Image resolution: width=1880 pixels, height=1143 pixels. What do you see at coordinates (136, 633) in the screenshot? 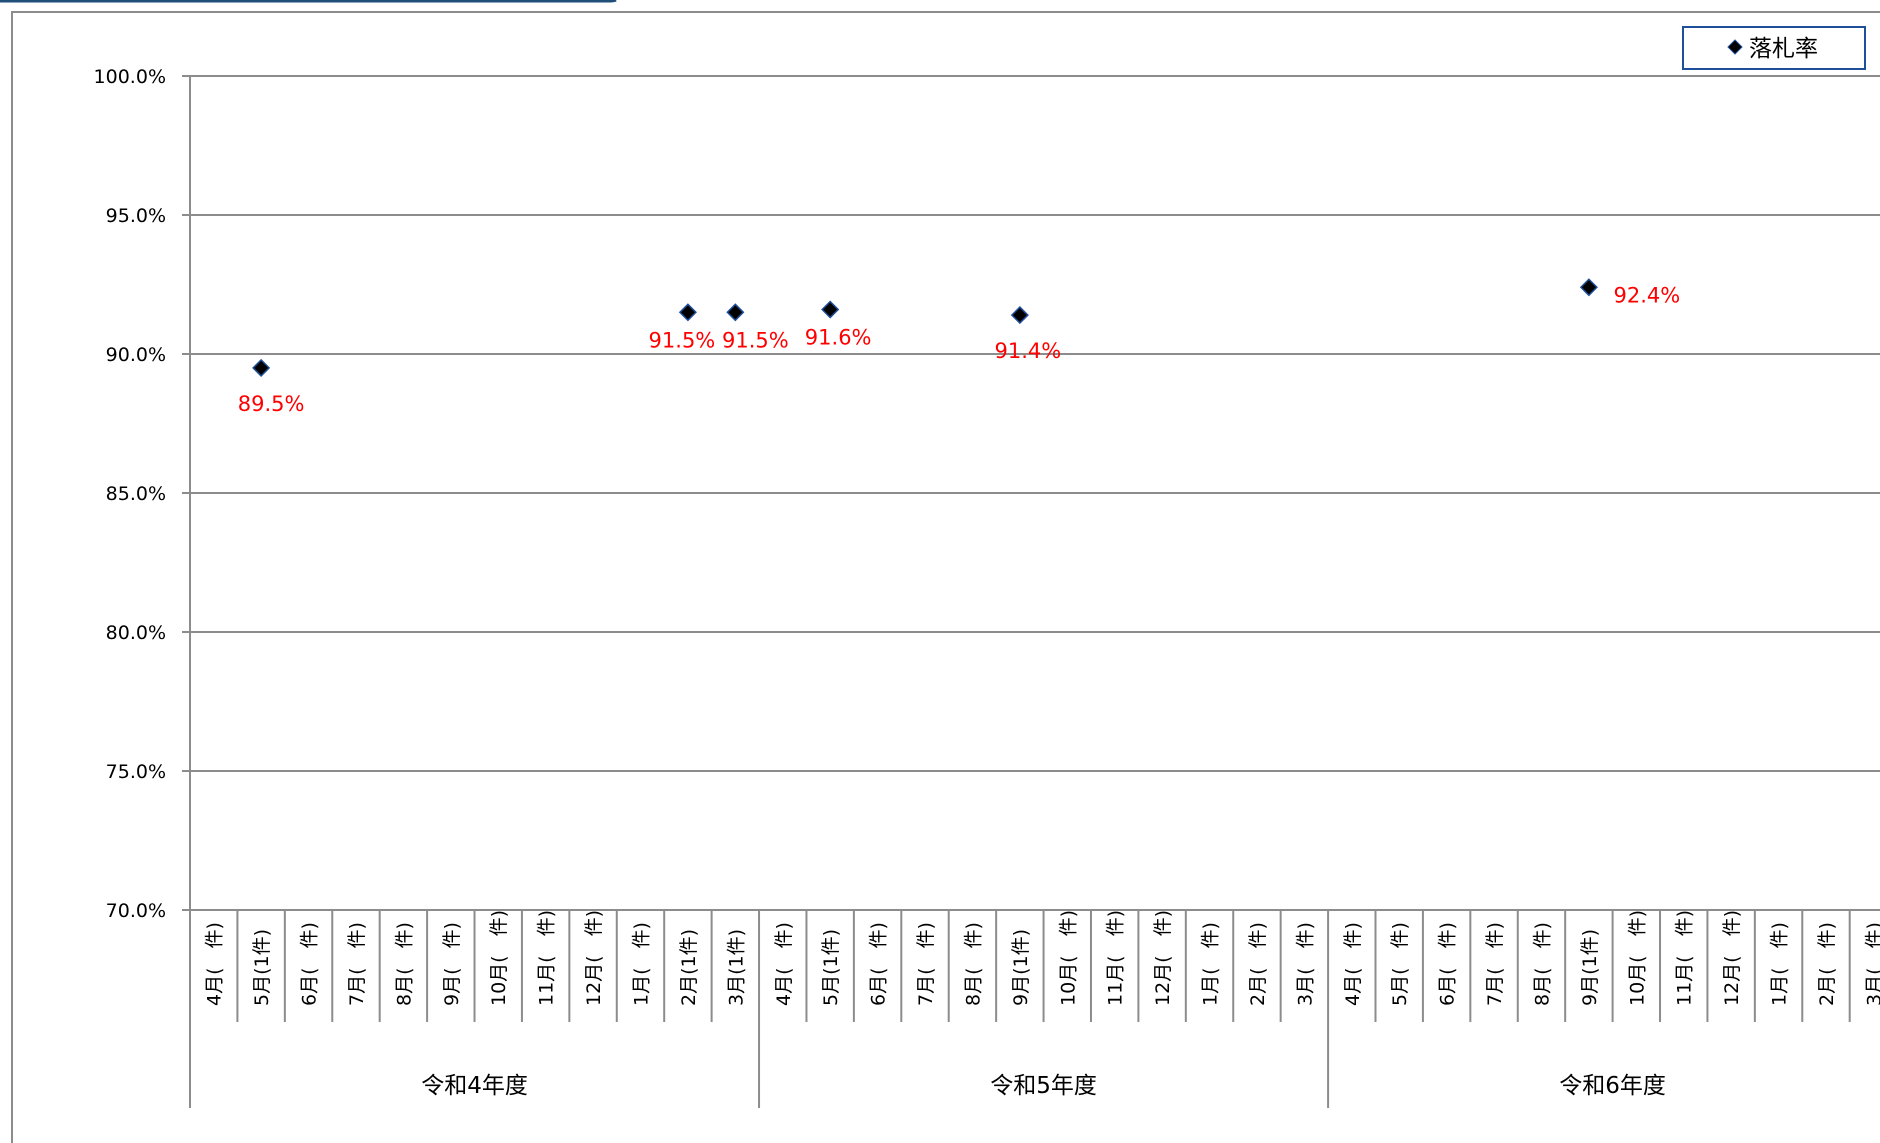
I see `y-tick-label: 80.0%` at bounding box center [136, 633].